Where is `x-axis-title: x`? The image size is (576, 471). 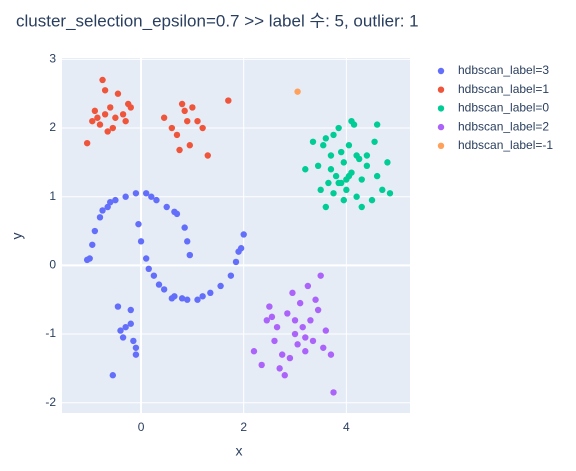 x-axis-title: x is located at coordinates (239, 451).